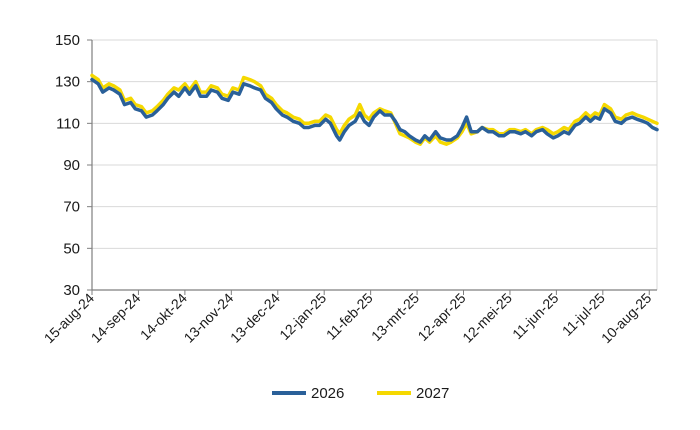 This screenshot has height=430, width=700. I want to click on y-tick-label: 70, so click(71, 207).